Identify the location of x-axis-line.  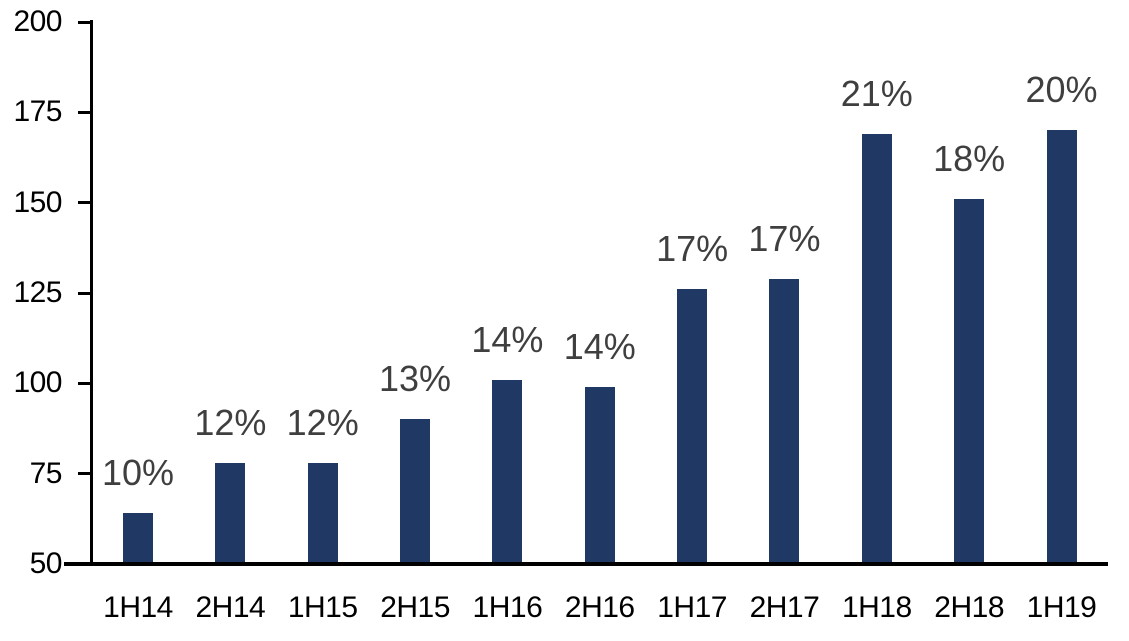
(586, 564).